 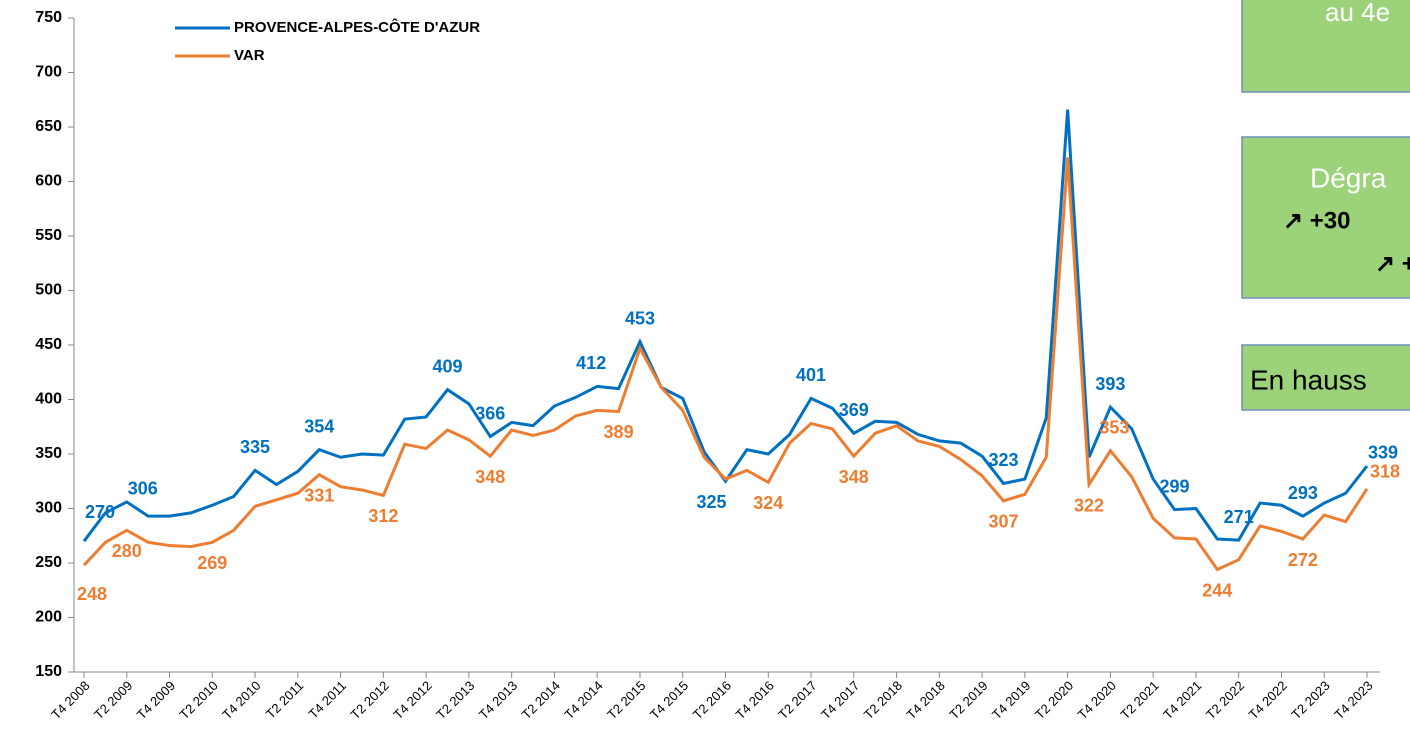 I want to click on x-tick-label: T4 2018, so click(x=926, y=700).